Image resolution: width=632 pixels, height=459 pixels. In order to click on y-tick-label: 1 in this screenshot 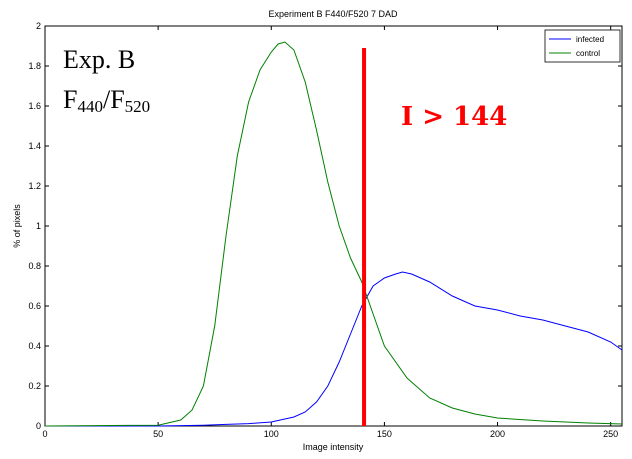, I will do `click(38, 226)`.